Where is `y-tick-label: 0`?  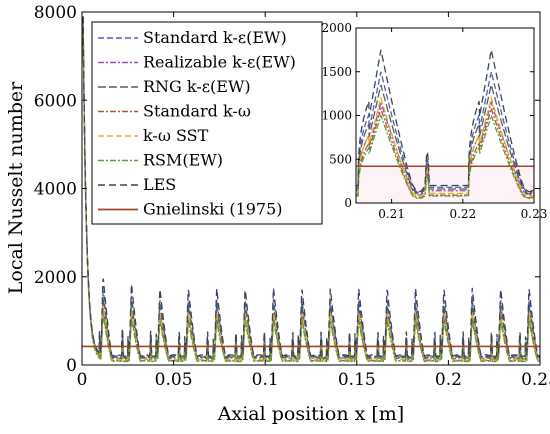 y-tick-label: 0 is located at coordinates (71, 366).